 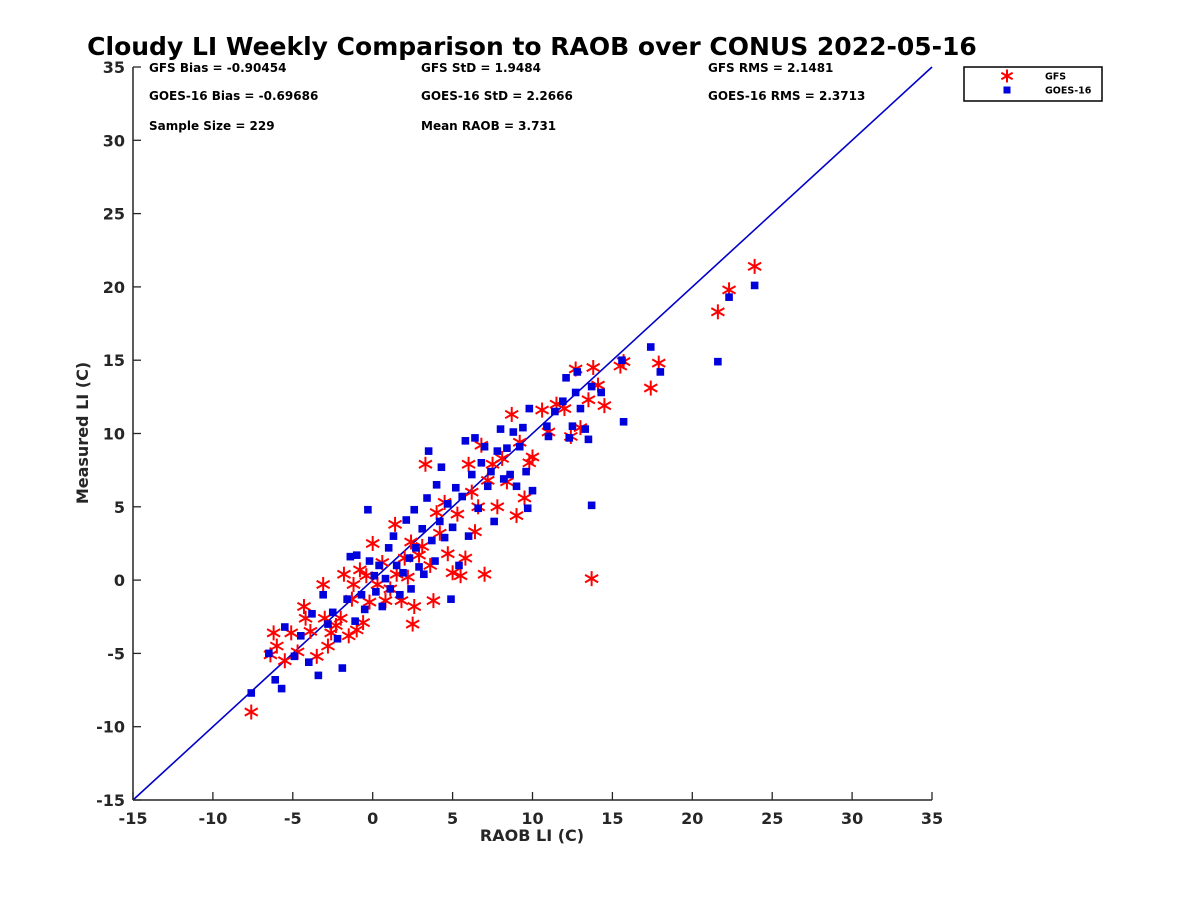 I want to click on legend-label: GFS, so click(x=1055, y=77).